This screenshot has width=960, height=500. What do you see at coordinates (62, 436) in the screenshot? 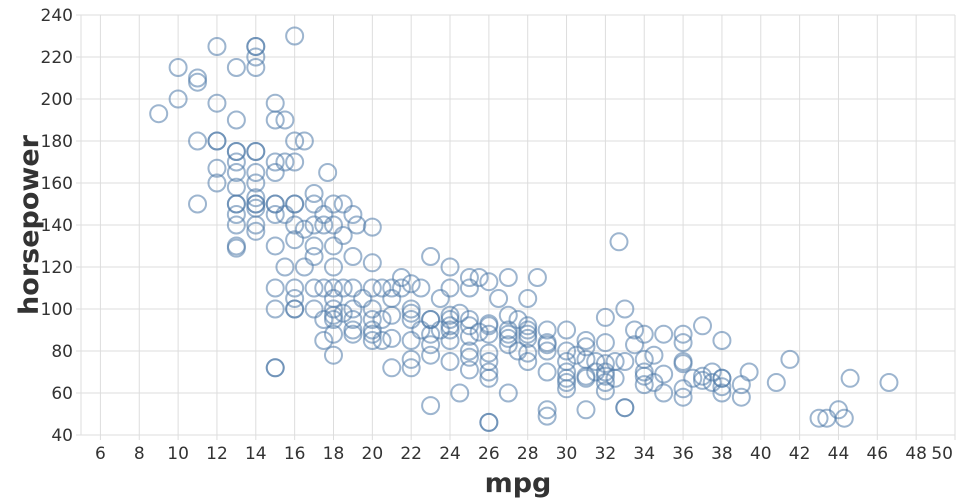
I see `y-tick-label: 40` at bounding box center [62, 436].